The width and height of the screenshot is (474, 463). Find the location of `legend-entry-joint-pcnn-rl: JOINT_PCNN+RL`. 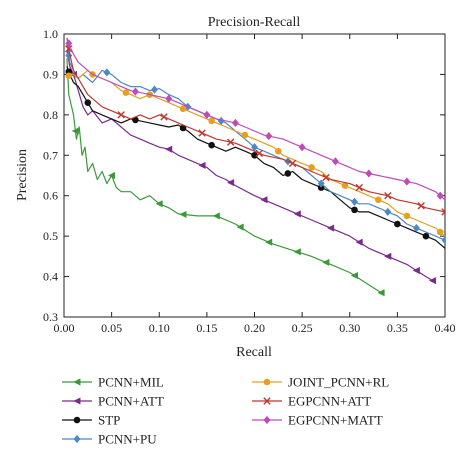

legend-entry-joint-pcnn-rl: JOINT_PCNN+RL is located at coordinates (320, 382).